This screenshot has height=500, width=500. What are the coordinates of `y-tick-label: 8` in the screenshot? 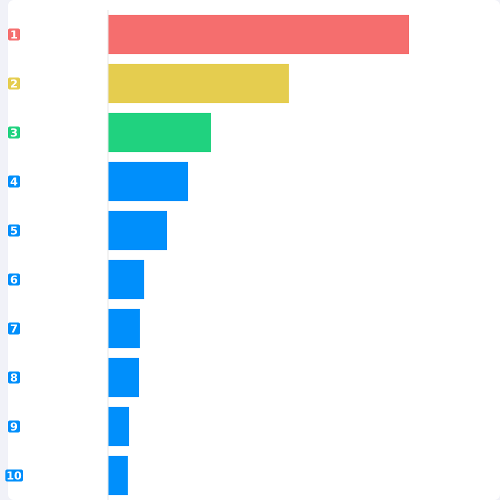 It's located at (14, 377).